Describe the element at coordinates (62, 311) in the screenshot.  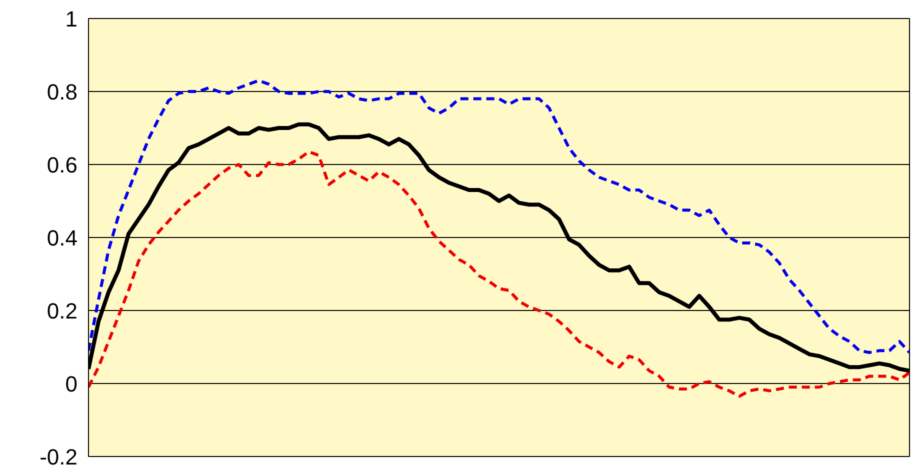
I see `y-tick-label: 0.2` at that location.